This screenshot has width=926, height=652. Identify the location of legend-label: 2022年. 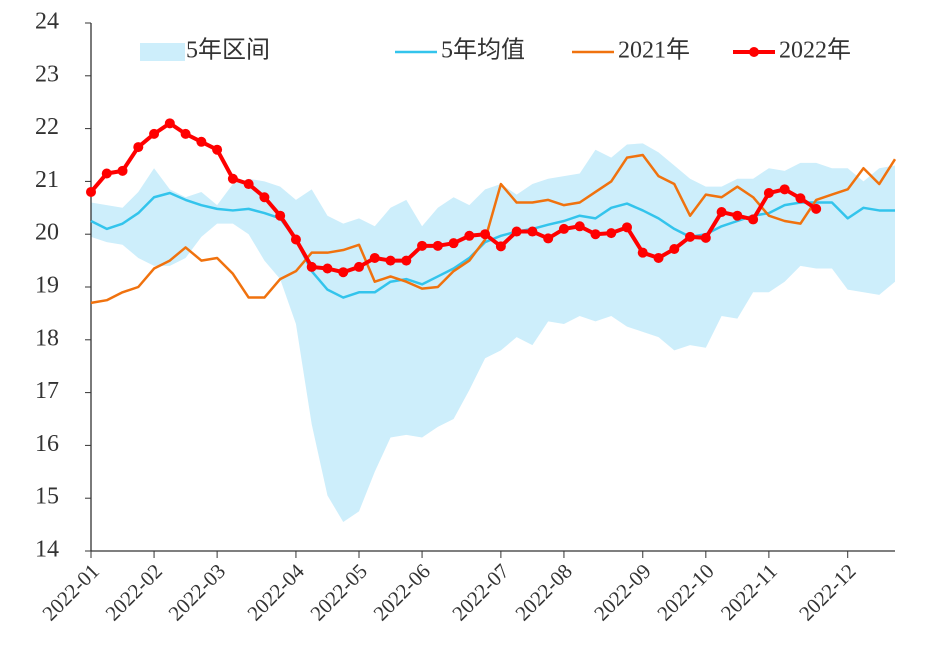
(815, 50).